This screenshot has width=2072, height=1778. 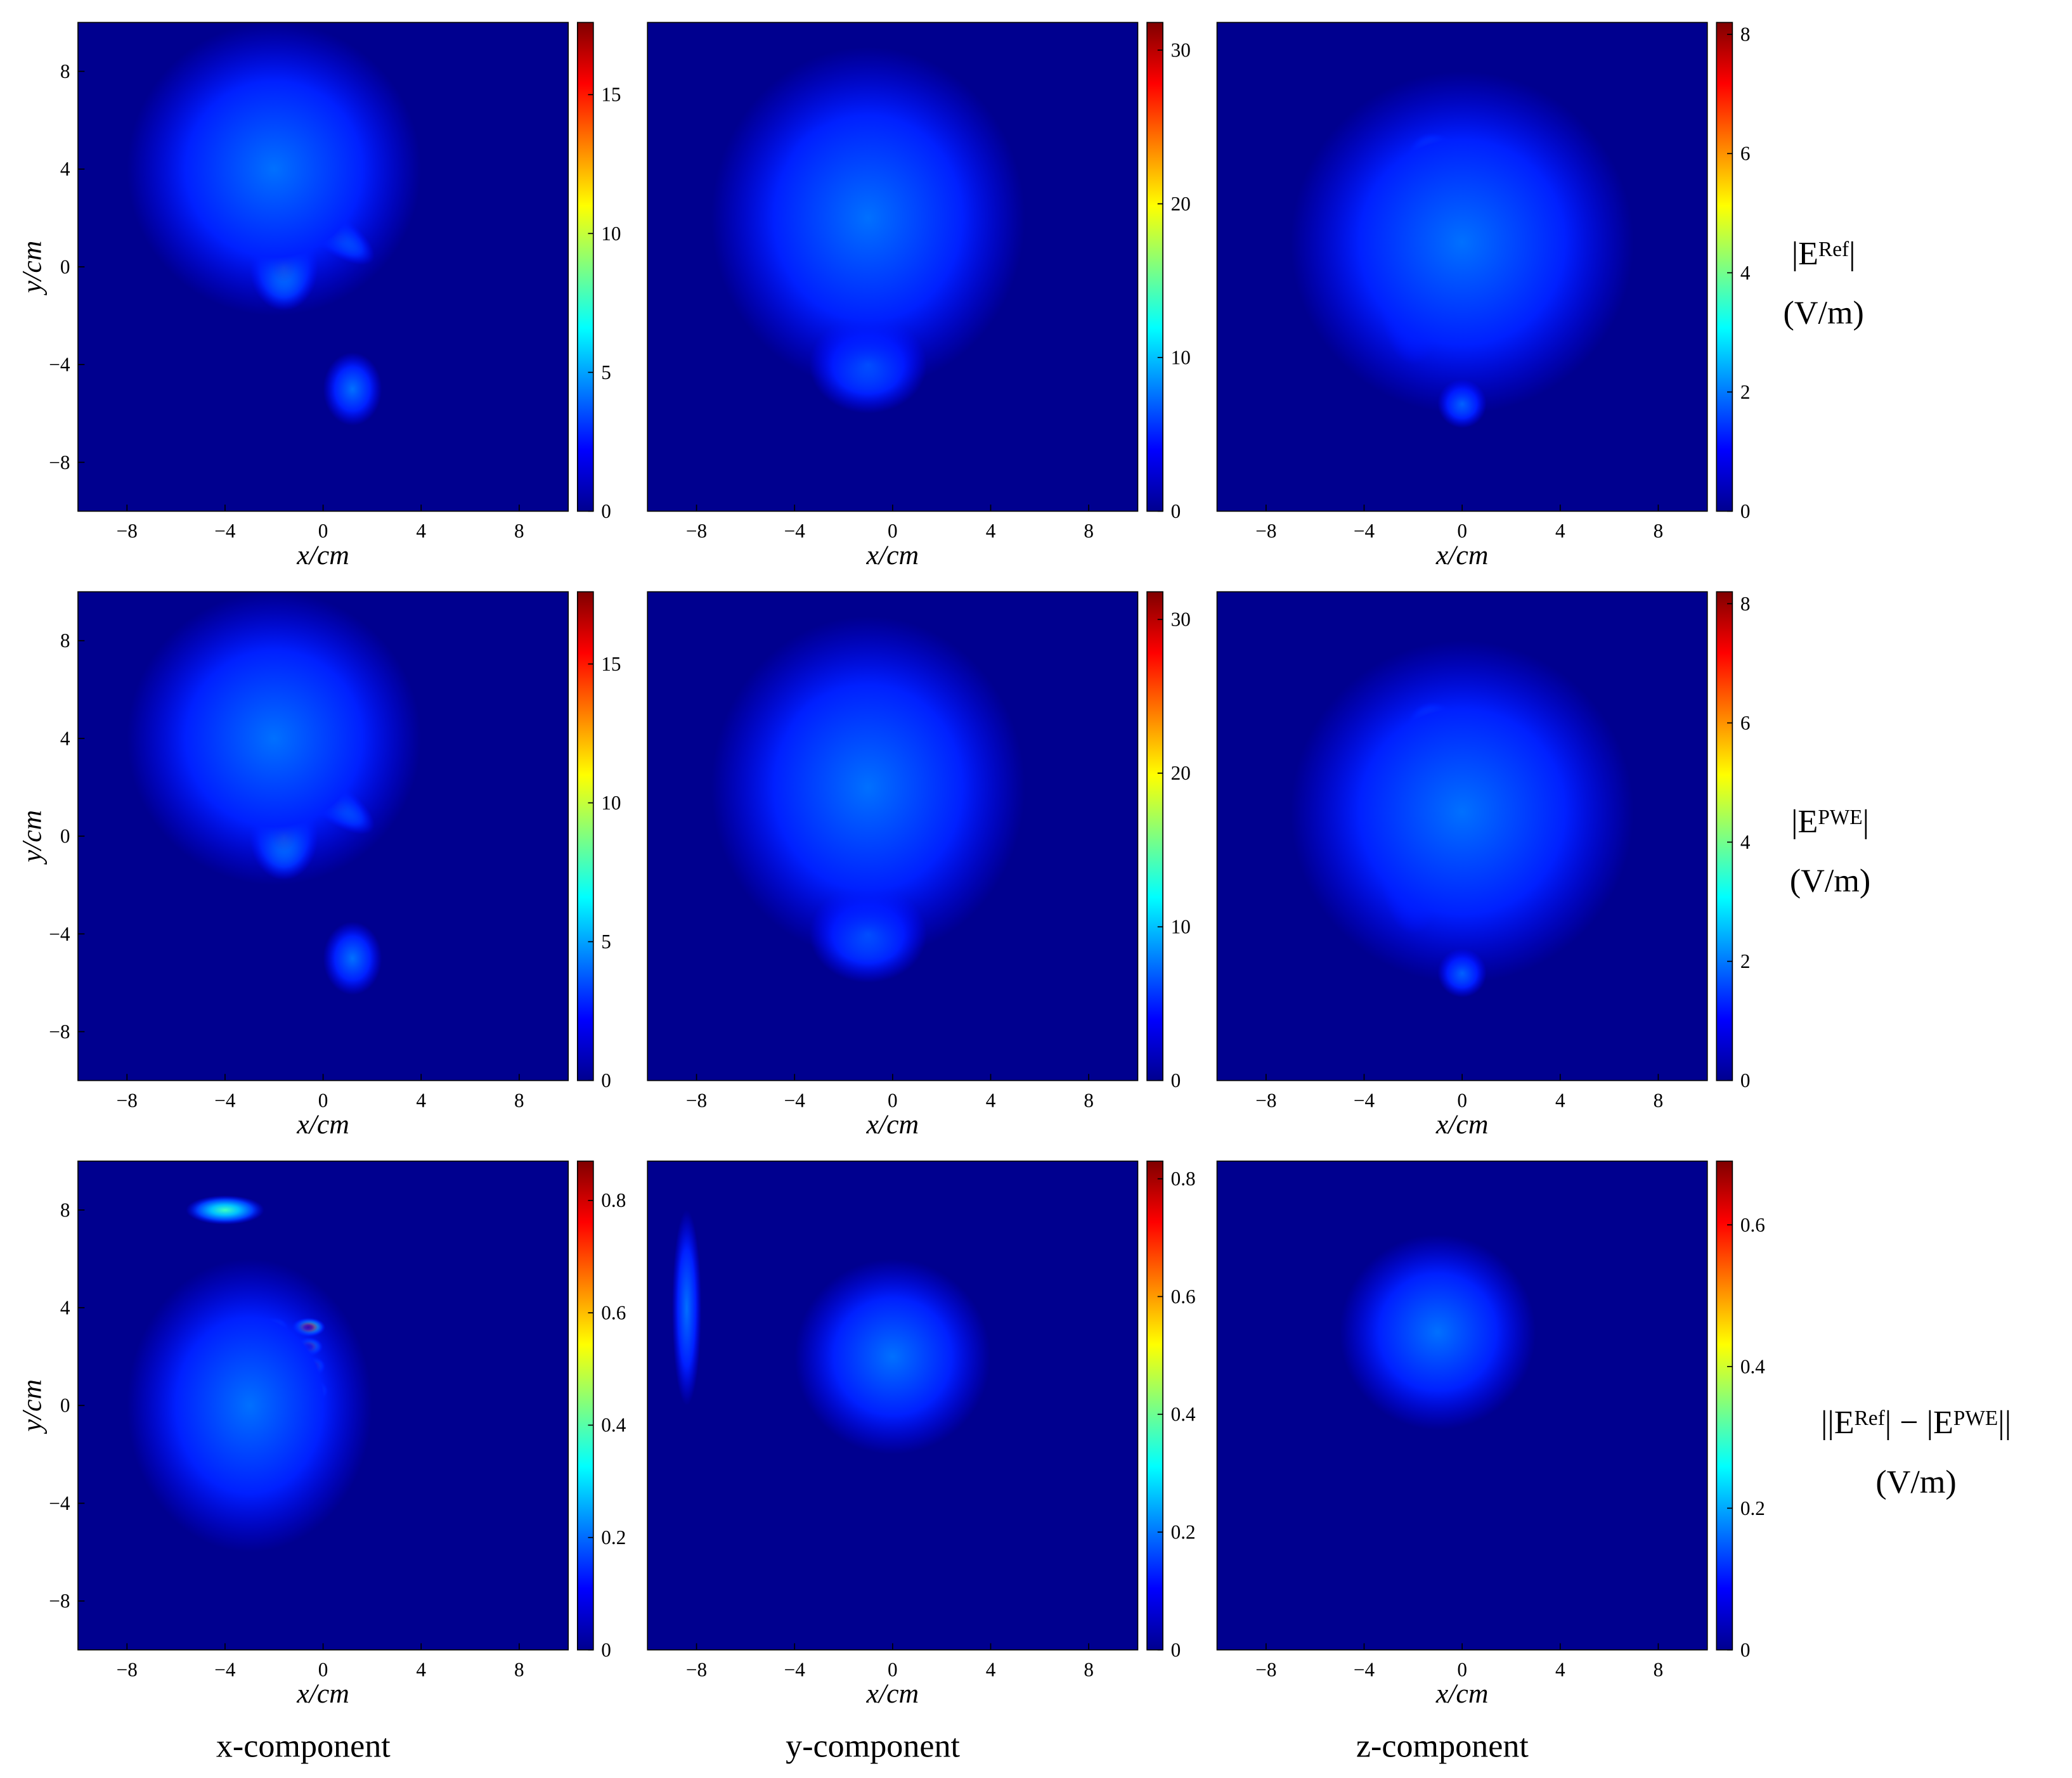 I want to click on row-label: |EPWE|, so click(x=1830, y=822).